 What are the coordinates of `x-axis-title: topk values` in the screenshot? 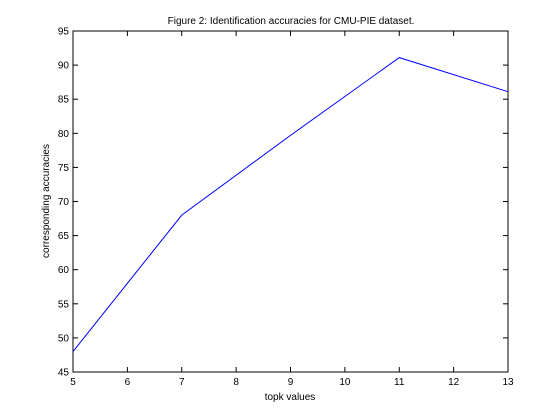 It's located at (290, 397).